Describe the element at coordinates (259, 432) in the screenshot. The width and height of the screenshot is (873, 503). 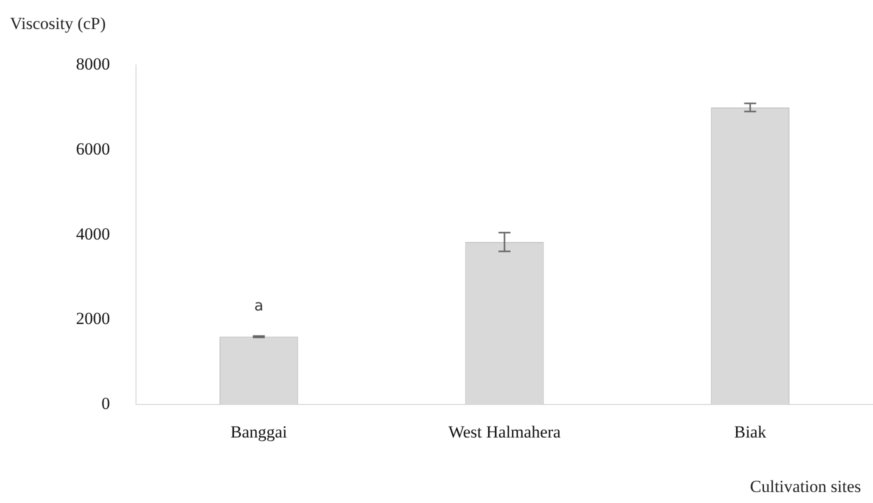
I see `x-tick-label: Banggai` at that location.